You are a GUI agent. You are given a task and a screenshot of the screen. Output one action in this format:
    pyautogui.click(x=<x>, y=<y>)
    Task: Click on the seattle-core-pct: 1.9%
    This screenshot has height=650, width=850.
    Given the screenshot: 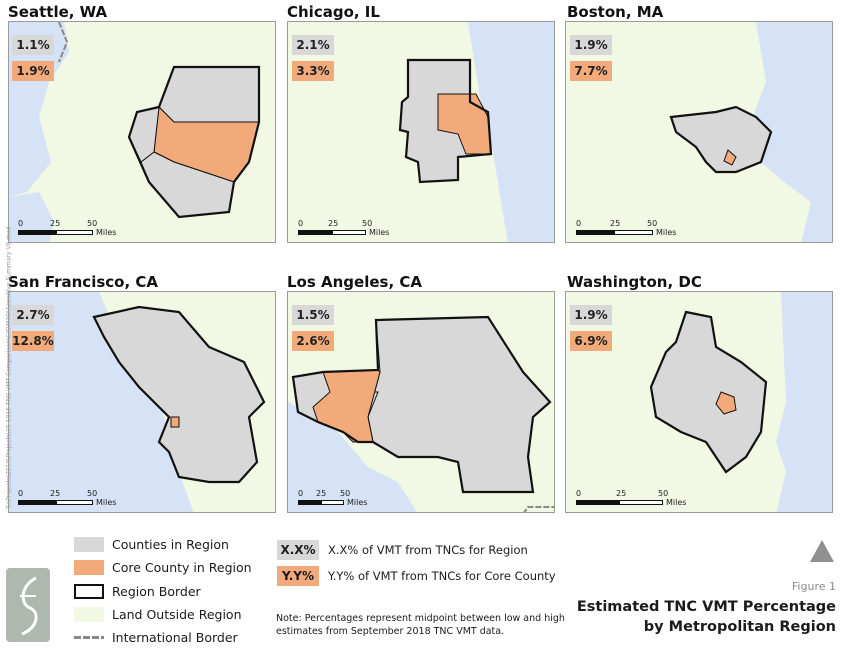 What is the action you would take?
    pyautogui.click(x=33, y=71)
    